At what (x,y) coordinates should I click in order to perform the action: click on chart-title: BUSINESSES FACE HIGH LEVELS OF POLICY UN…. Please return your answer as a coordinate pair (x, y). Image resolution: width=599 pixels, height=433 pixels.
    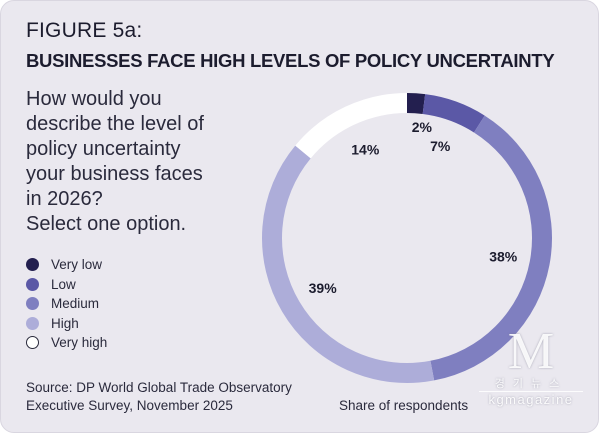
    Looking at the image, I should click on (290, 60).